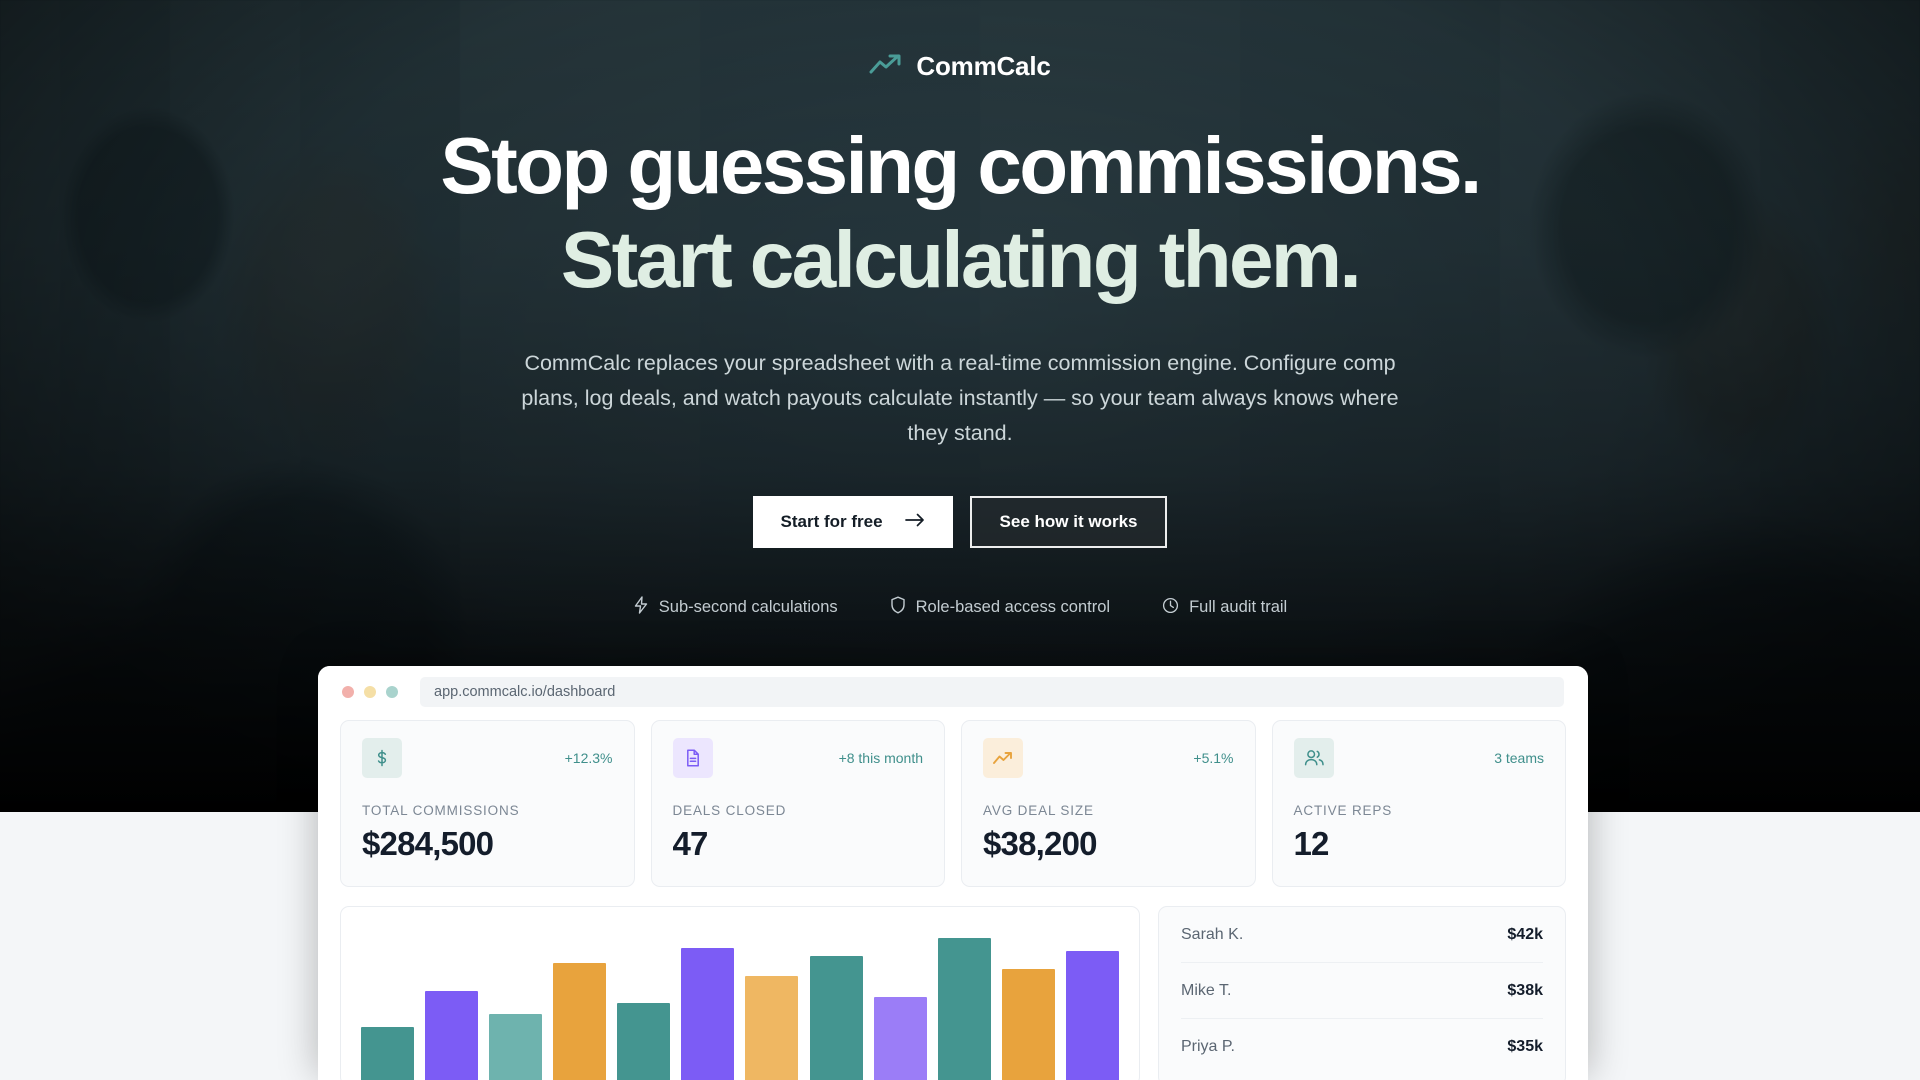  Describe the element at coordinates (992, 692) in the screenshot. I see `address-bar: app.commcalc.io/dashboard` at that location.